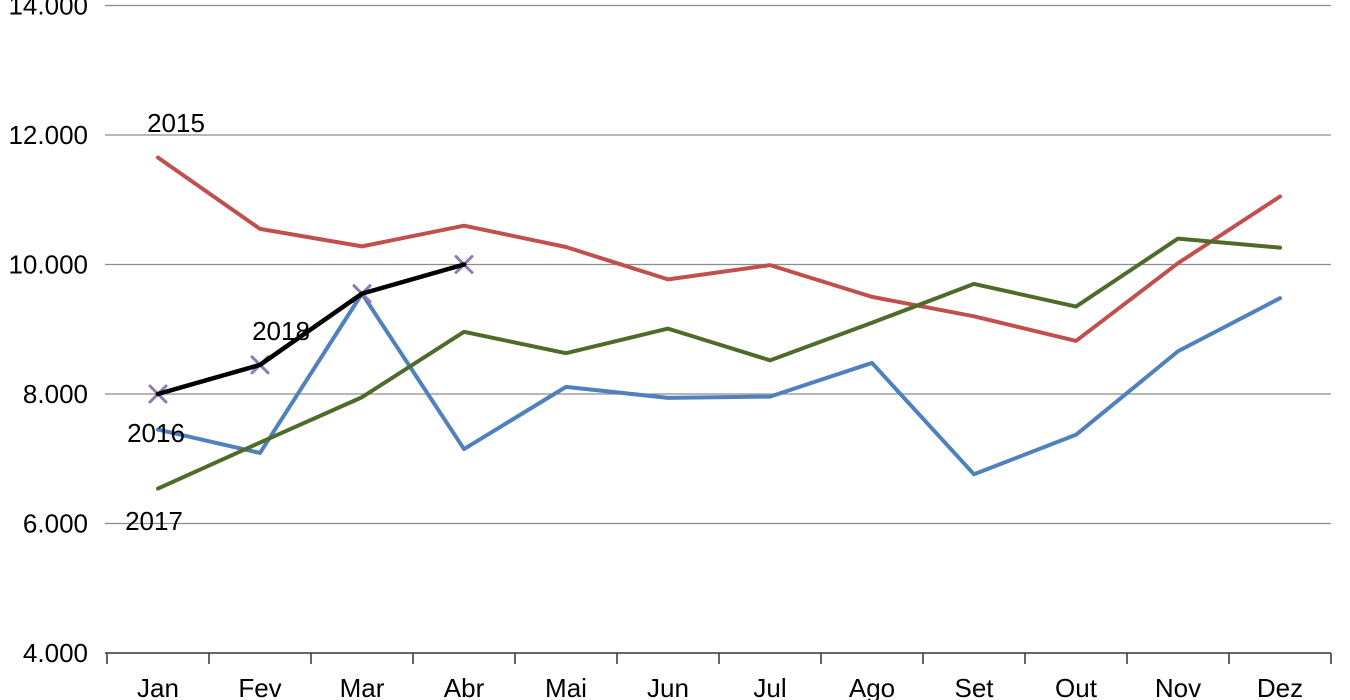 This screenshot has height=700, width=1350. What do you see at coordinates (974, 686) in the screenshot?
I see `x-tick-label-set: Set` at bounding box center [974, 686].